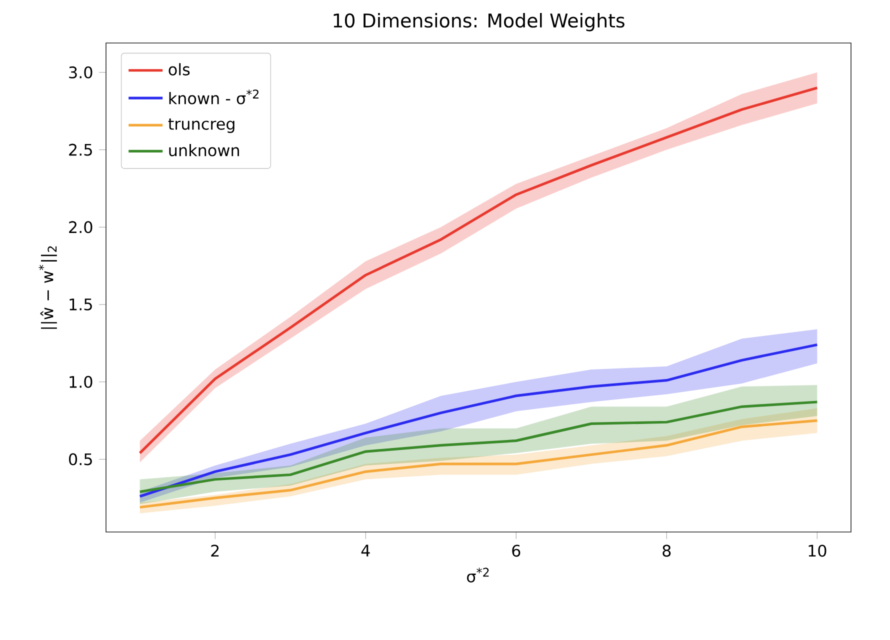 Image resolution: width=890 pixels, height=640 pixels. What do you see at coordinates (80, 72) in the screenshot?
I see `y-tick-label: 3.0` at bounding box center [80, 72].